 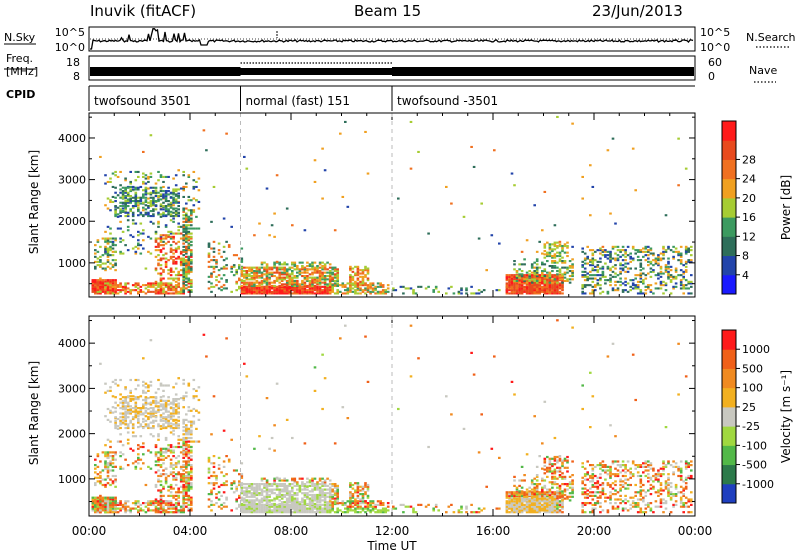 What do you see at coordinates (729, 265) in the screenshot?
I see `colorbar-segment` at bounding box center [729, 265].